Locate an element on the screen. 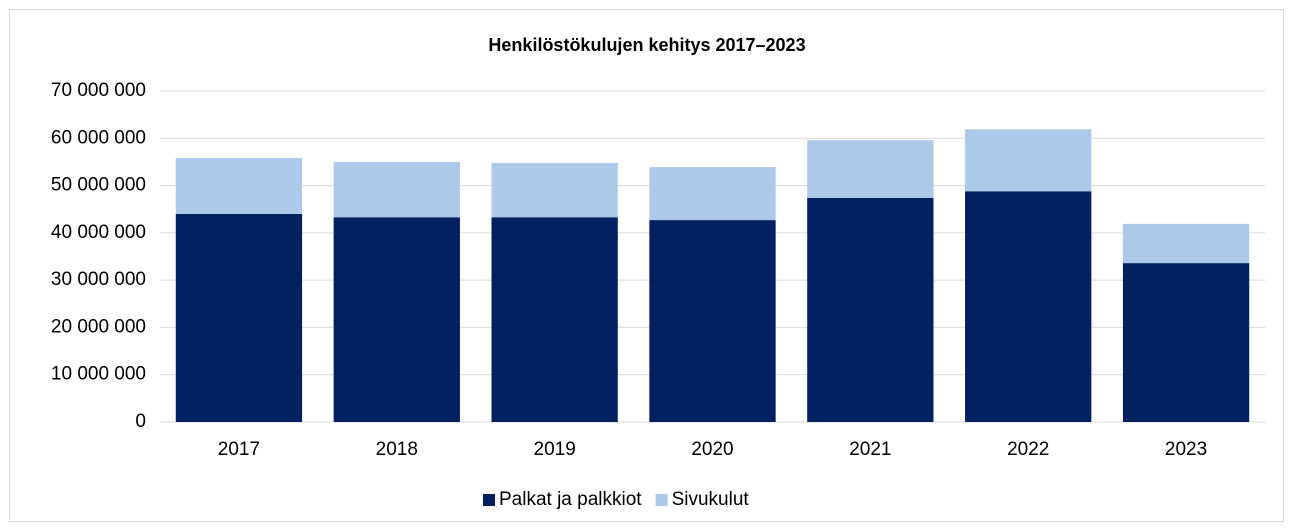  chart-title: Henkilöstökulujen kehitys 2017–2023 is located at coordinates (646, 45).